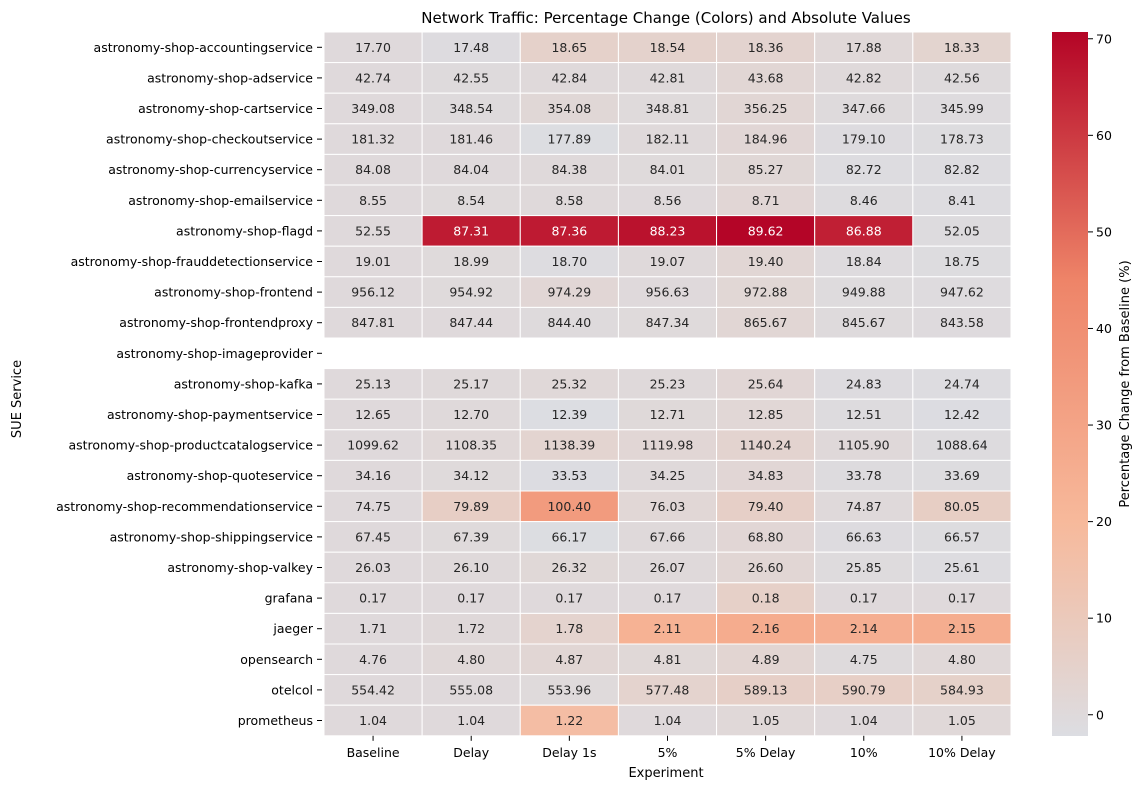 The image size is (1143, 790). Describe the element at coordinates (1104, 38) in the screenshot. I see `colorbar-tick-label: 70` at that location.